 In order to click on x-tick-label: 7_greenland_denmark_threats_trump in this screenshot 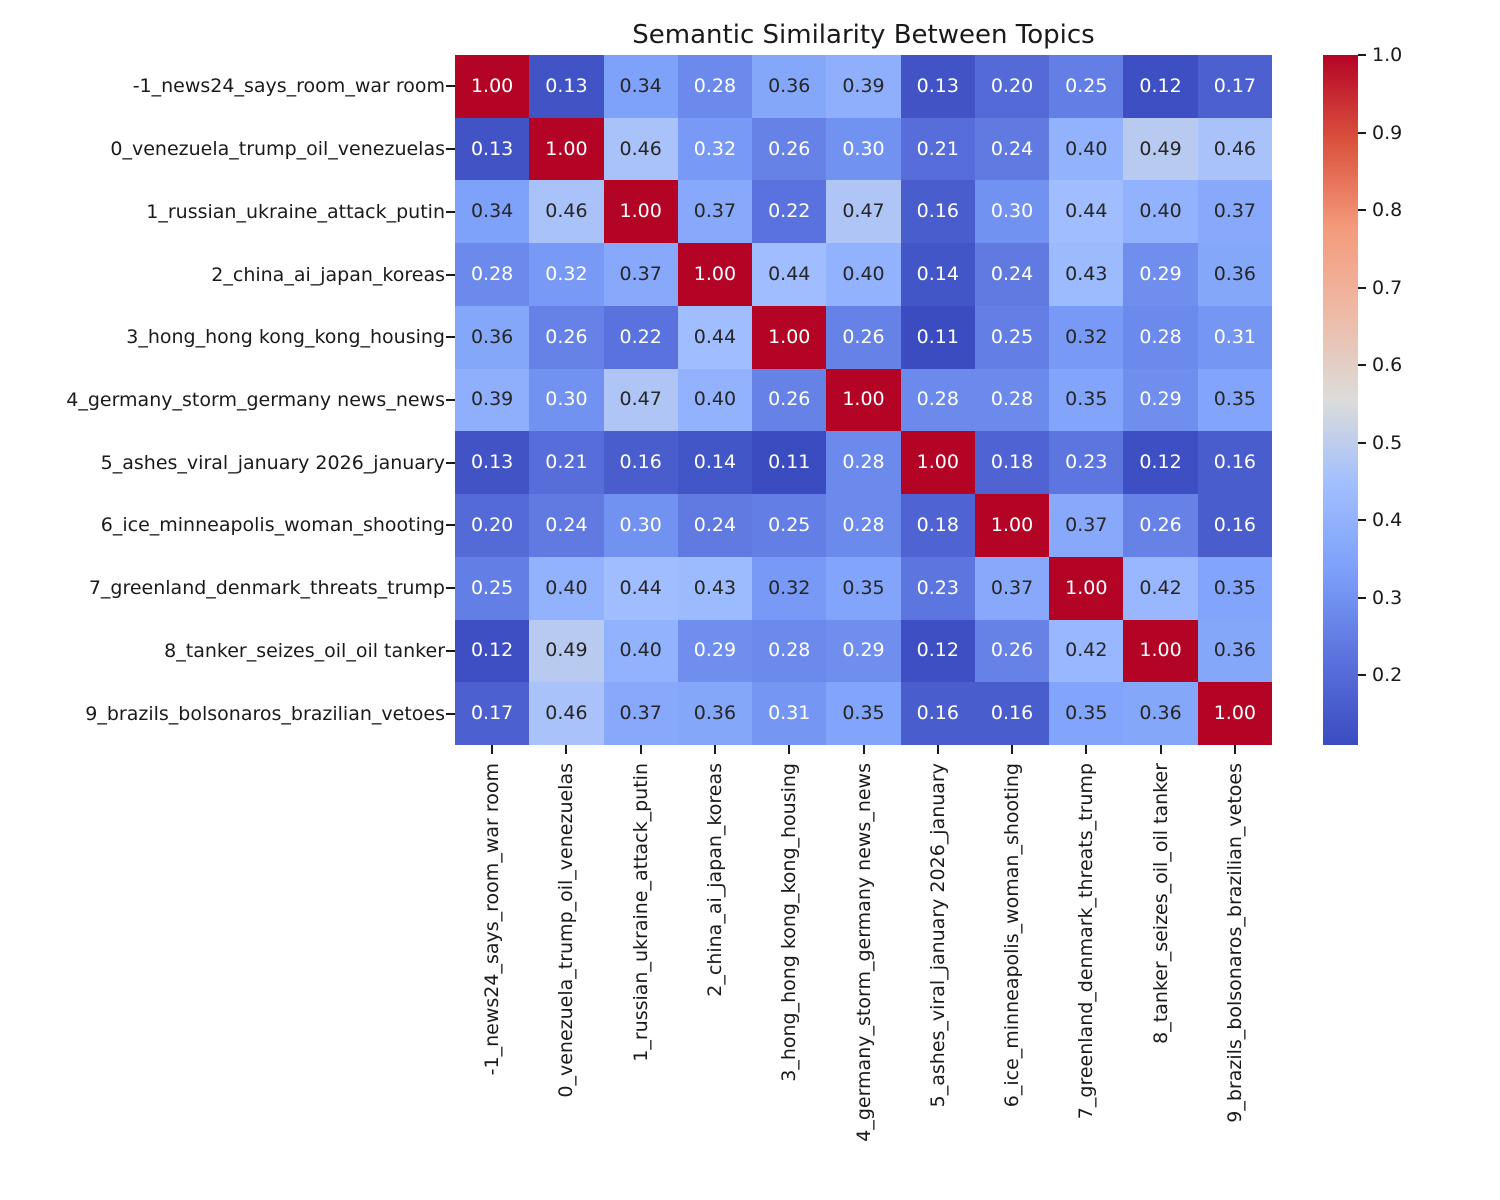, I will do `click(1086, 941)`.